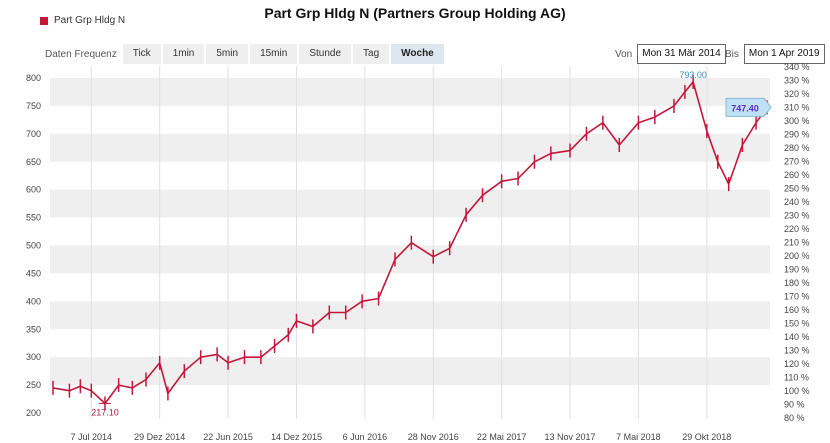  I want to click on y-right-tick-label: 320 %, so click(797, 94).